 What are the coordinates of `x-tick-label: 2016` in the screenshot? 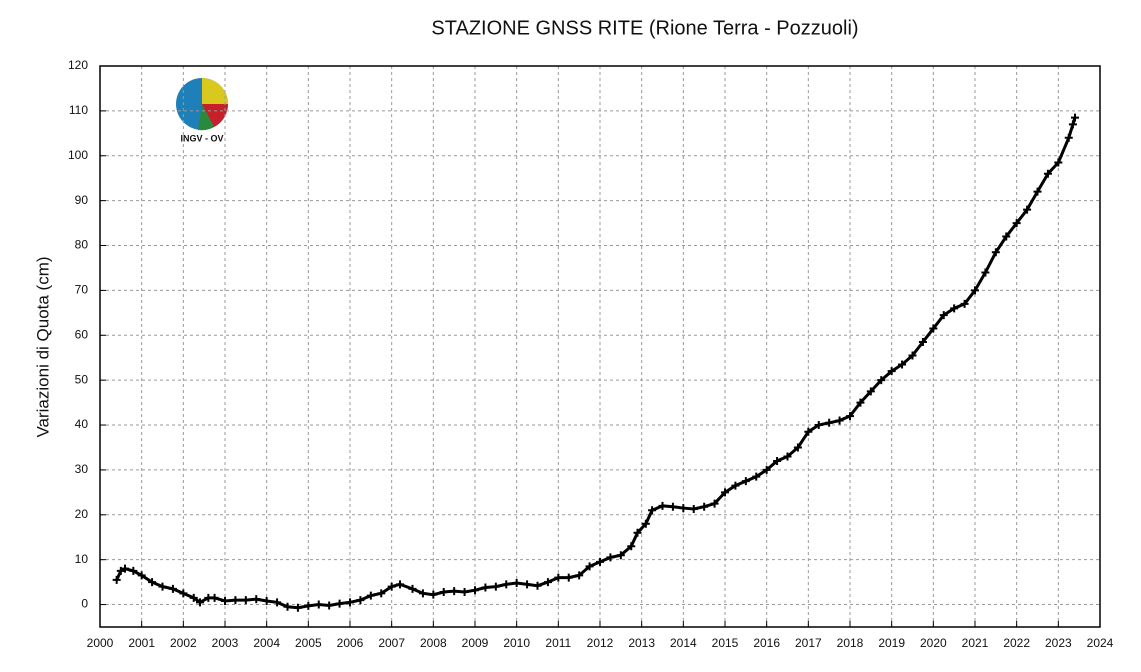 It's located at (766, 643).